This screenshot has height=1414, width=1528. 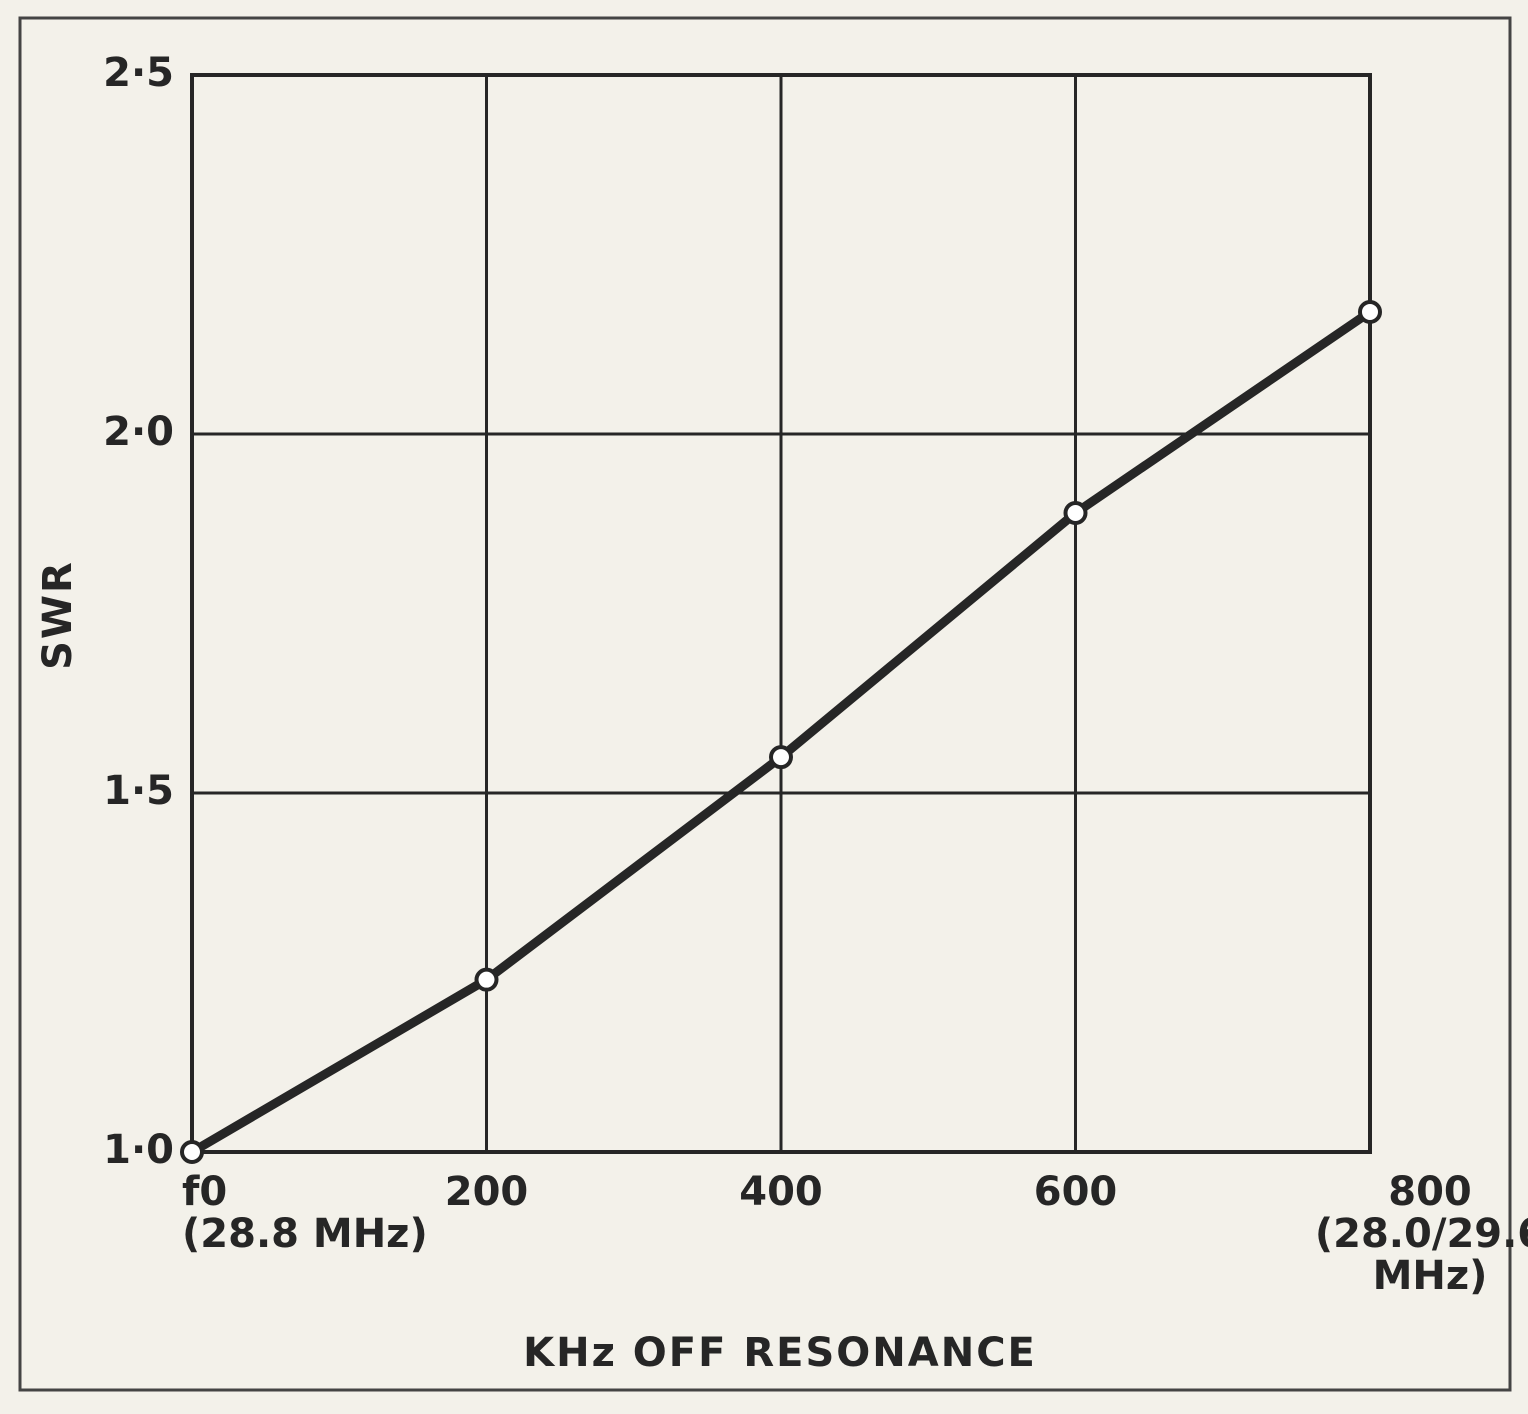 What do you see at coordinates (138, 432) in the screenshot?
I see `y-tick-label: 2·0` at bounding box center [138, 432].